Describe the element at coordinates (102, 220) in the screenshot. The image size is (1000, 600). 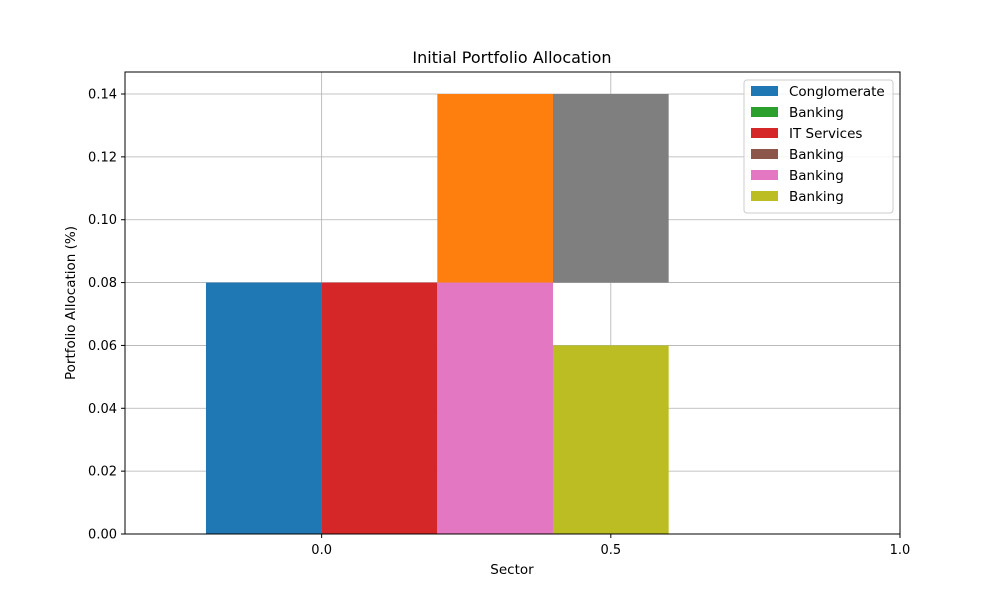
I see `y-tick-label: 0.10` at that location.